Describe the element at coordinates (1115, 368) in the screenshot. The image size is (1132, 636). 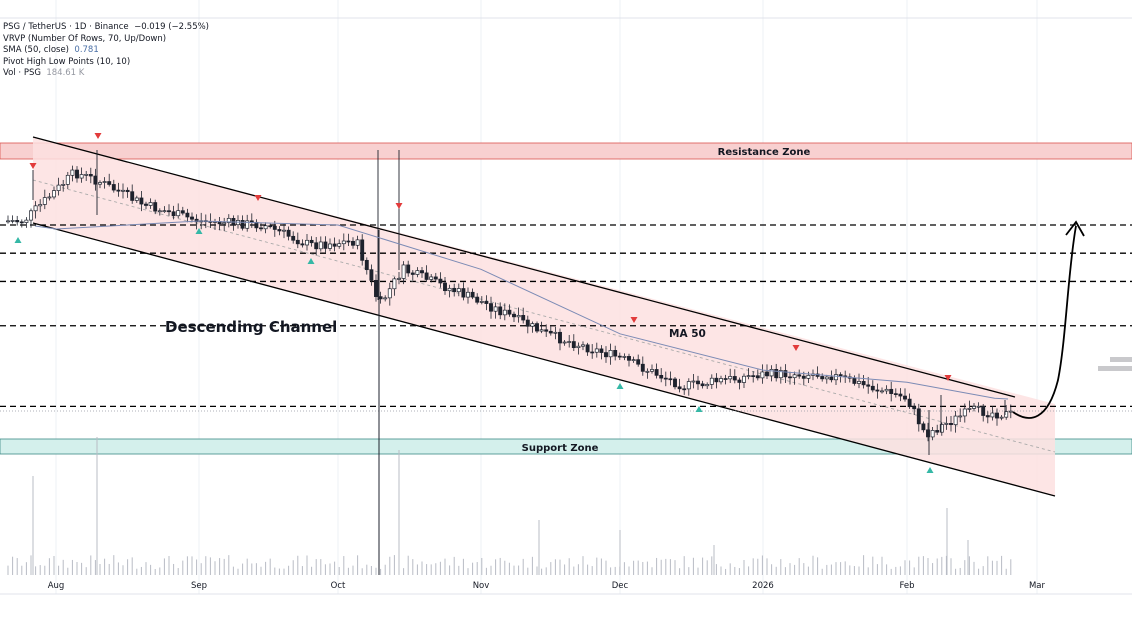
I see `vrvp-bar` at that location.